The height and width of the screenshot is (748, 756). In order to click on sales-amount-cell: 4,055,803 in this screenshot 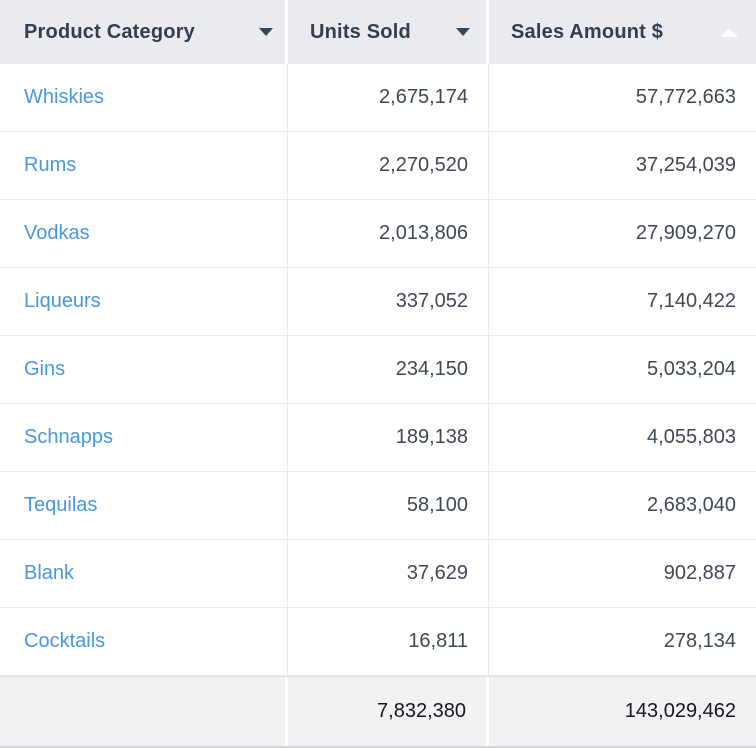, I will do `click(691, 437)`.